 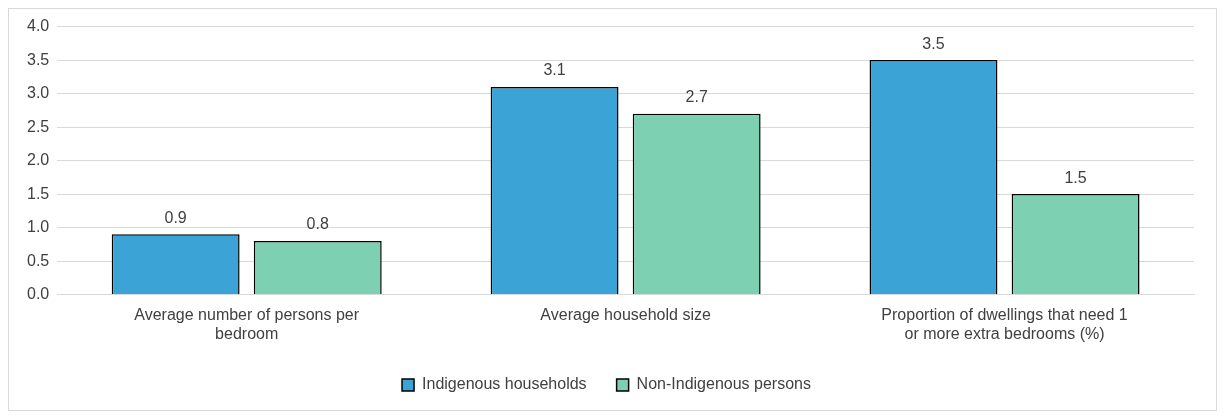 What do you see at coordinates (38, 294) in the screenshot?
I see `y-tick-label: 0.0` at bounding box center [38, 294].